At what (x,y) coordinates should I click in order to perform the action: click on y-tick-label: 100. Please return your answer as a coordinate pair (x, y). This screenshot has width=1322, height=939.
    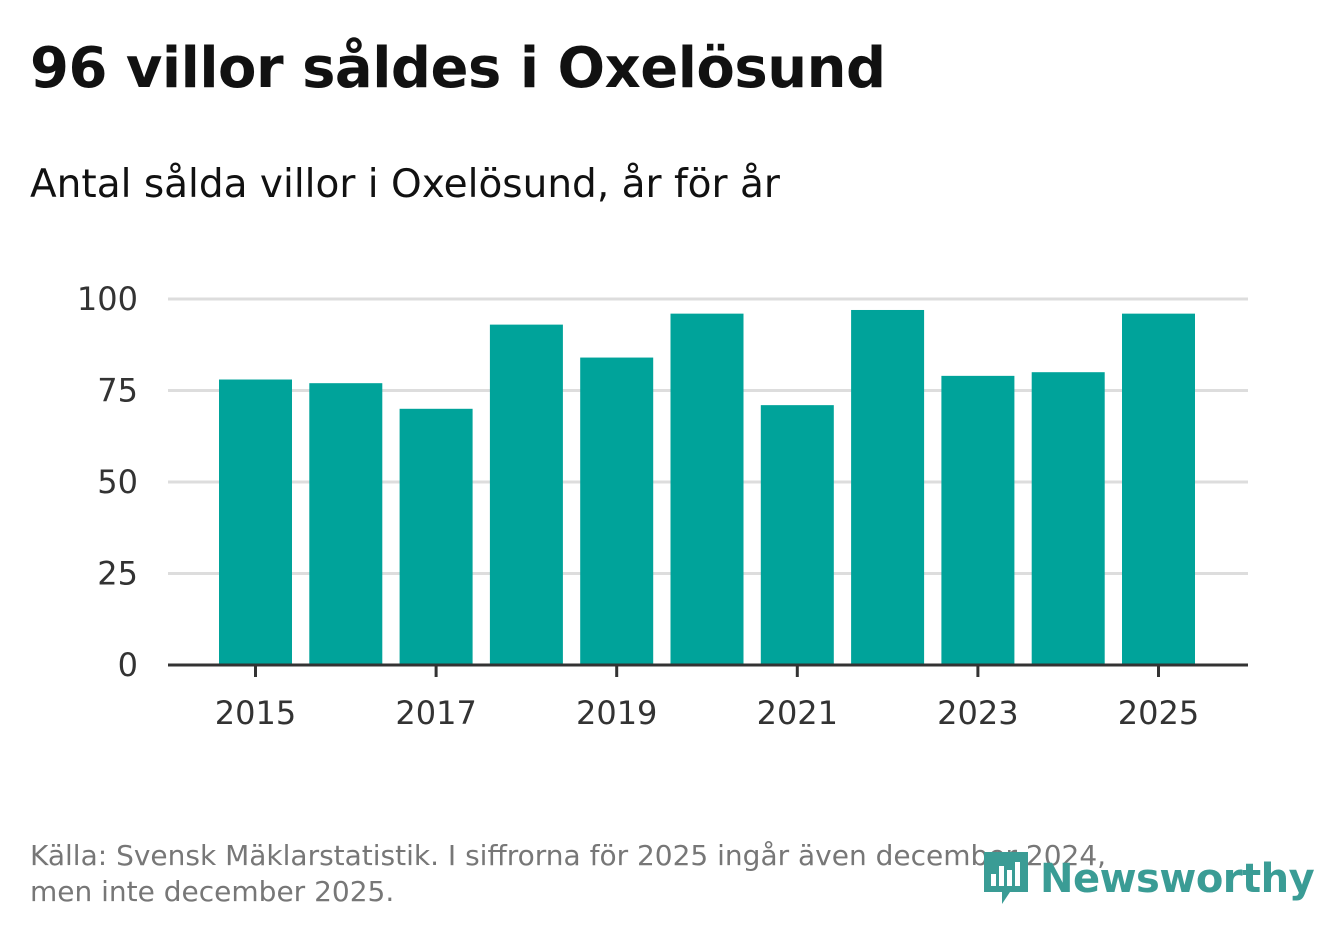
    Looking at the image, I should click on (107, 299).